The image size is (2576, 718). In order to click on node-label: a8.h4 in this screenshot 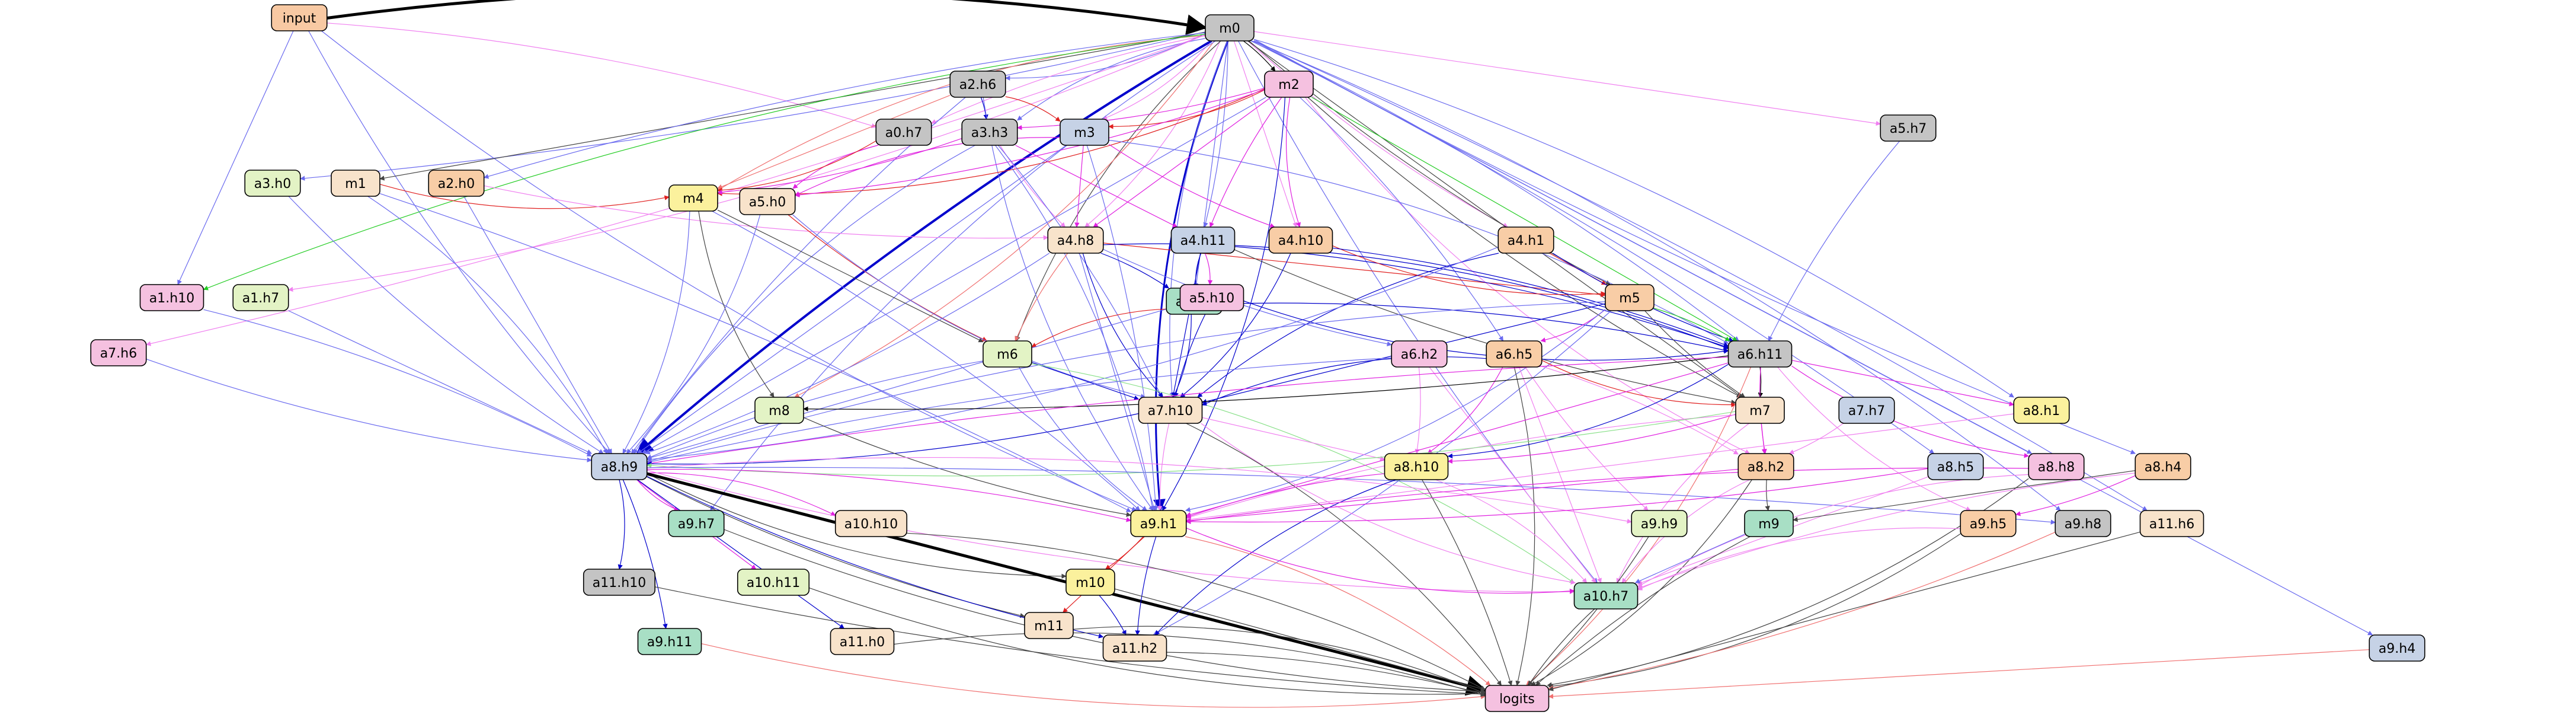, I will do `click(2163, 467)`.